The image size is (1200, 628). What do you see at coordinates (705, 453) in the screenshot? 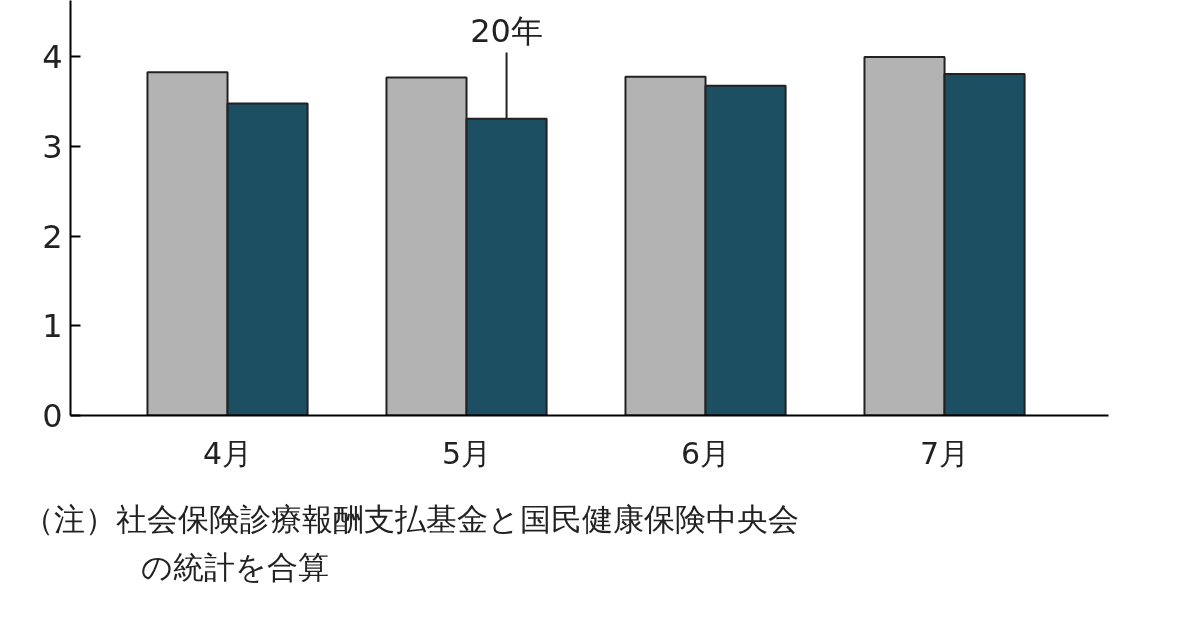
I see `x-tick-label: 6月` at bounding box center [705, 453].